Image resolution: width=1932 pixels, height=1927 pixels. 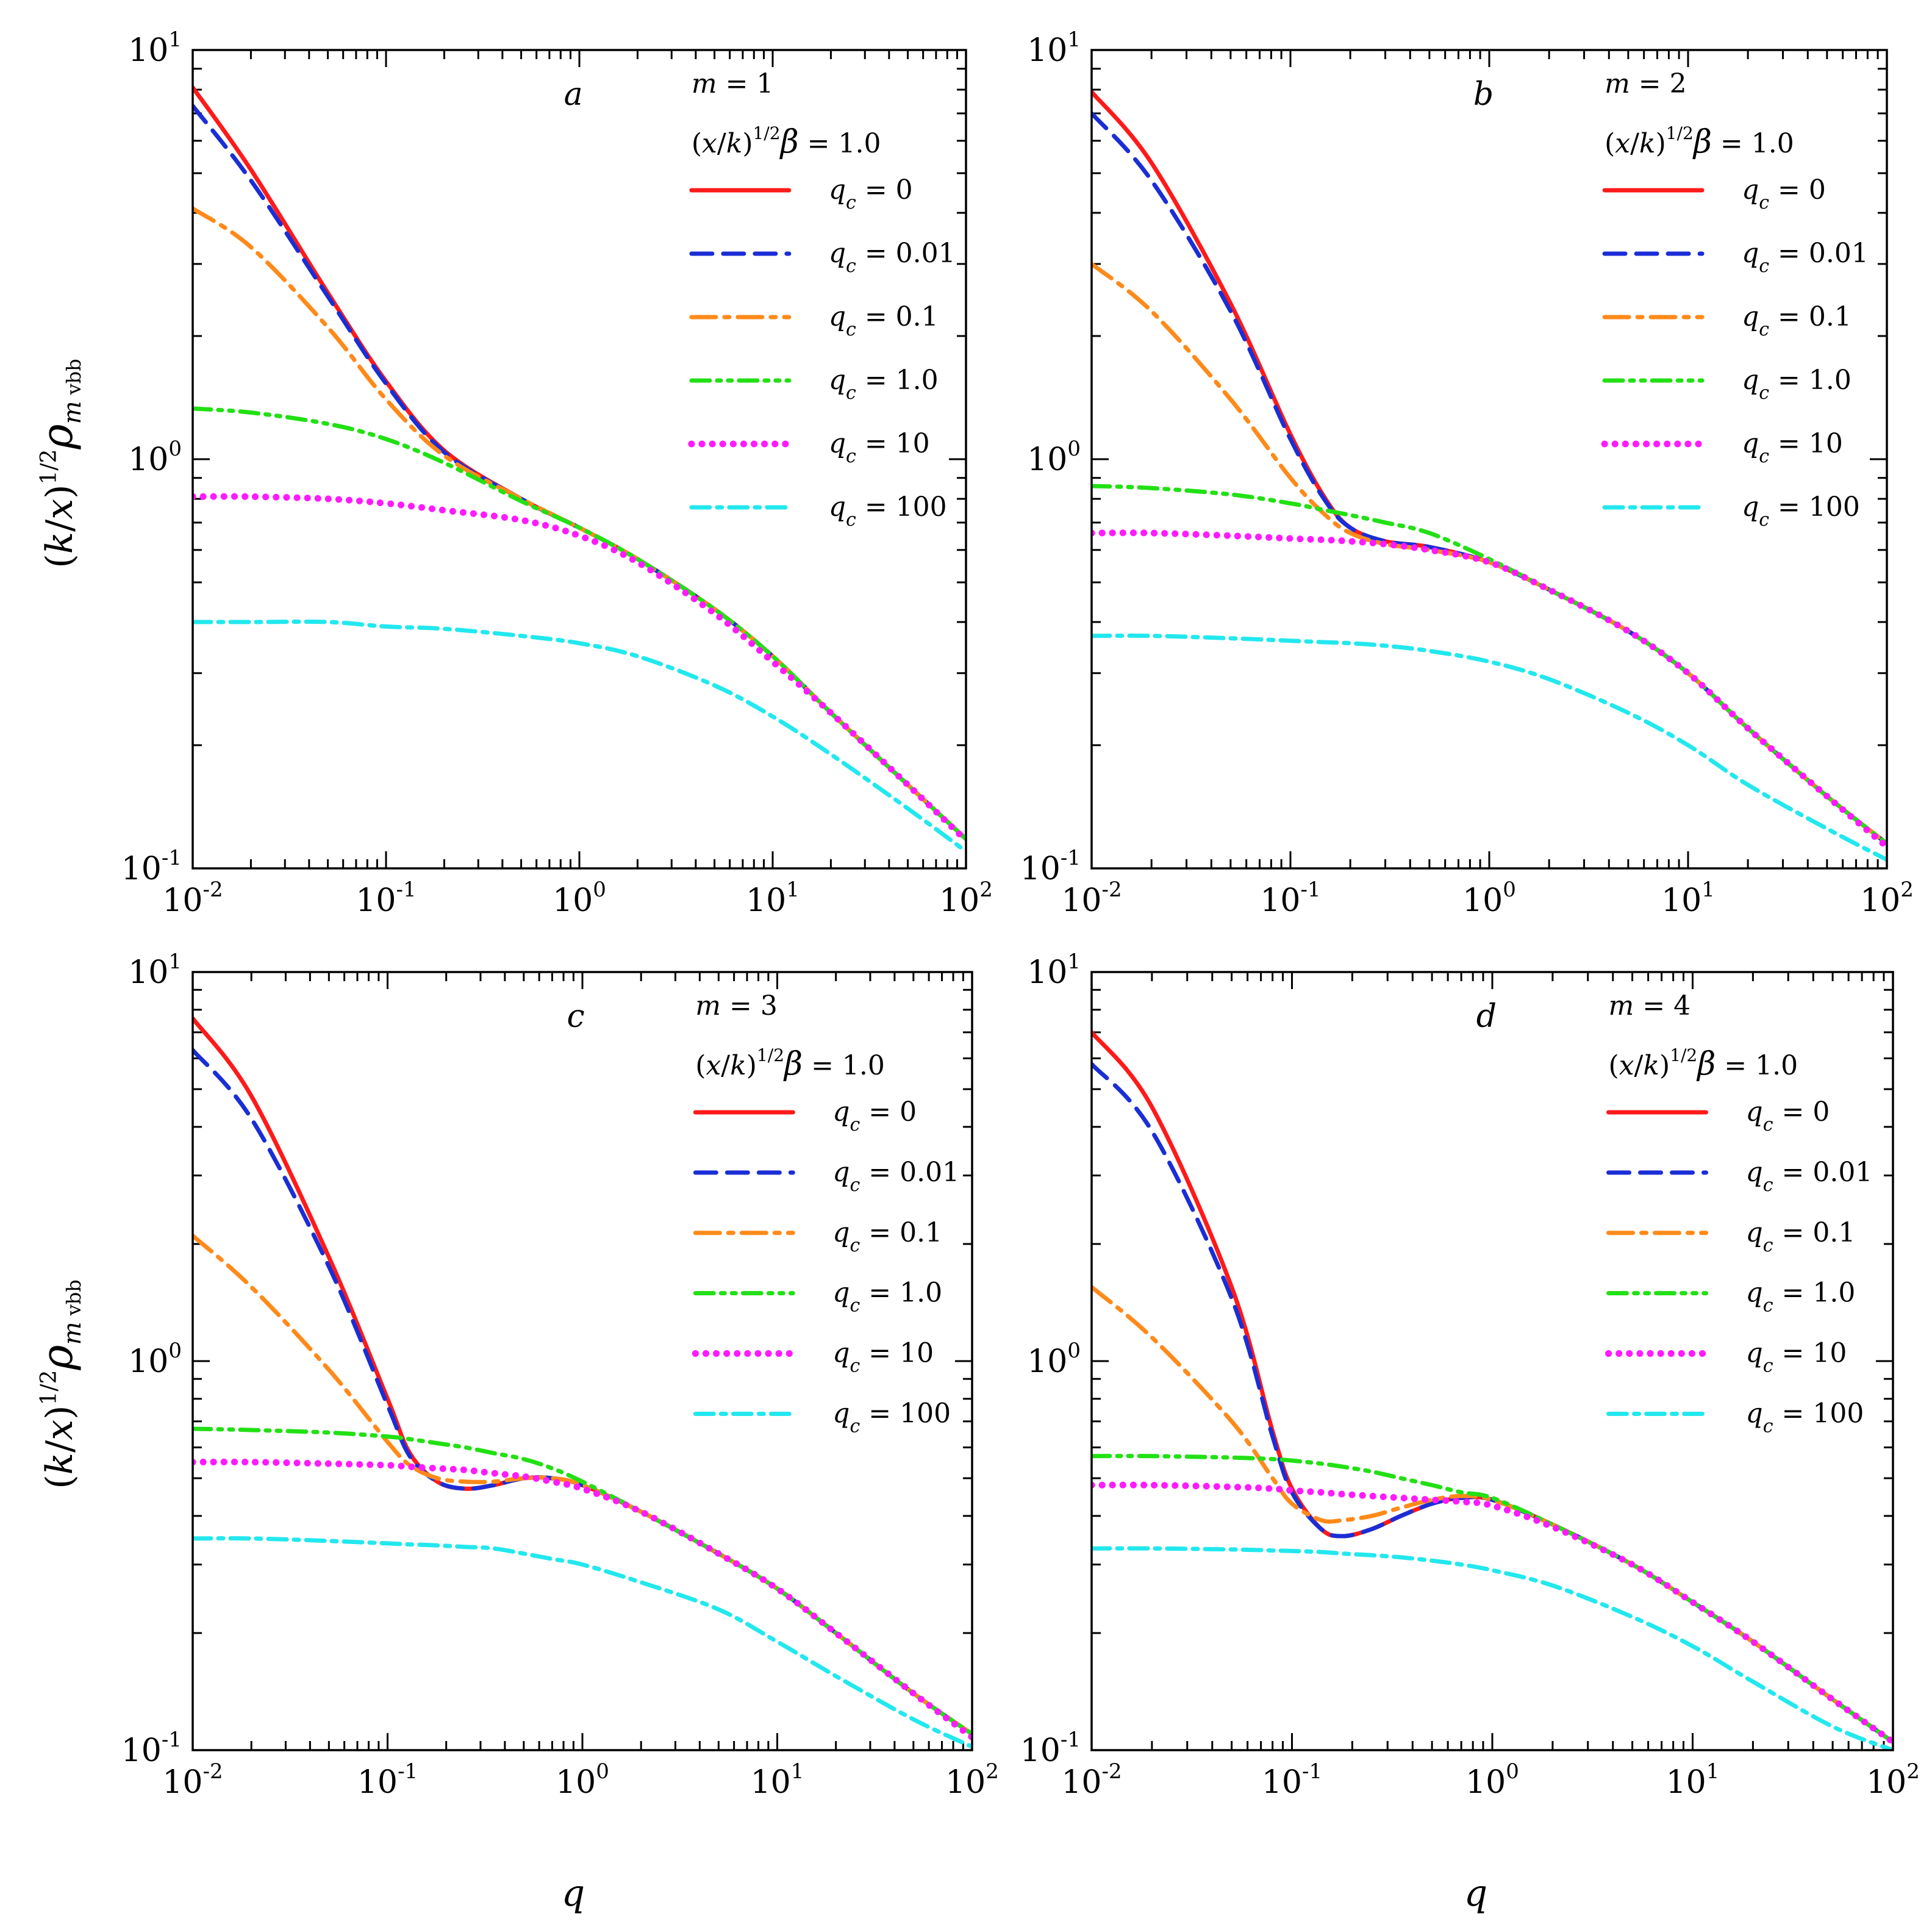 I want to click on panel-letter: d, so click(x=1487, y=1017).